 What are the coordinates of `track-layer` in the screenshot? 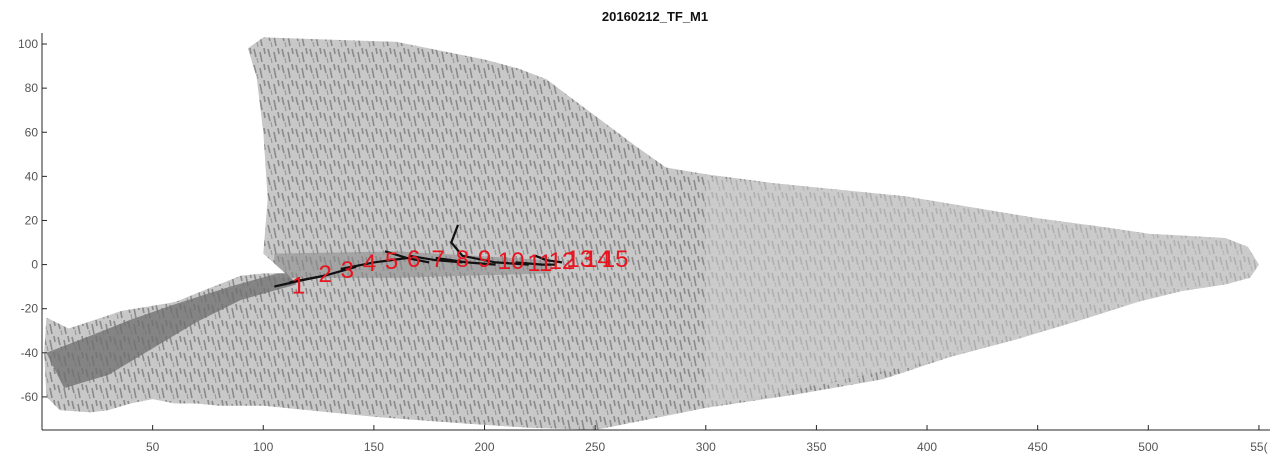 It's located at (418, 256).